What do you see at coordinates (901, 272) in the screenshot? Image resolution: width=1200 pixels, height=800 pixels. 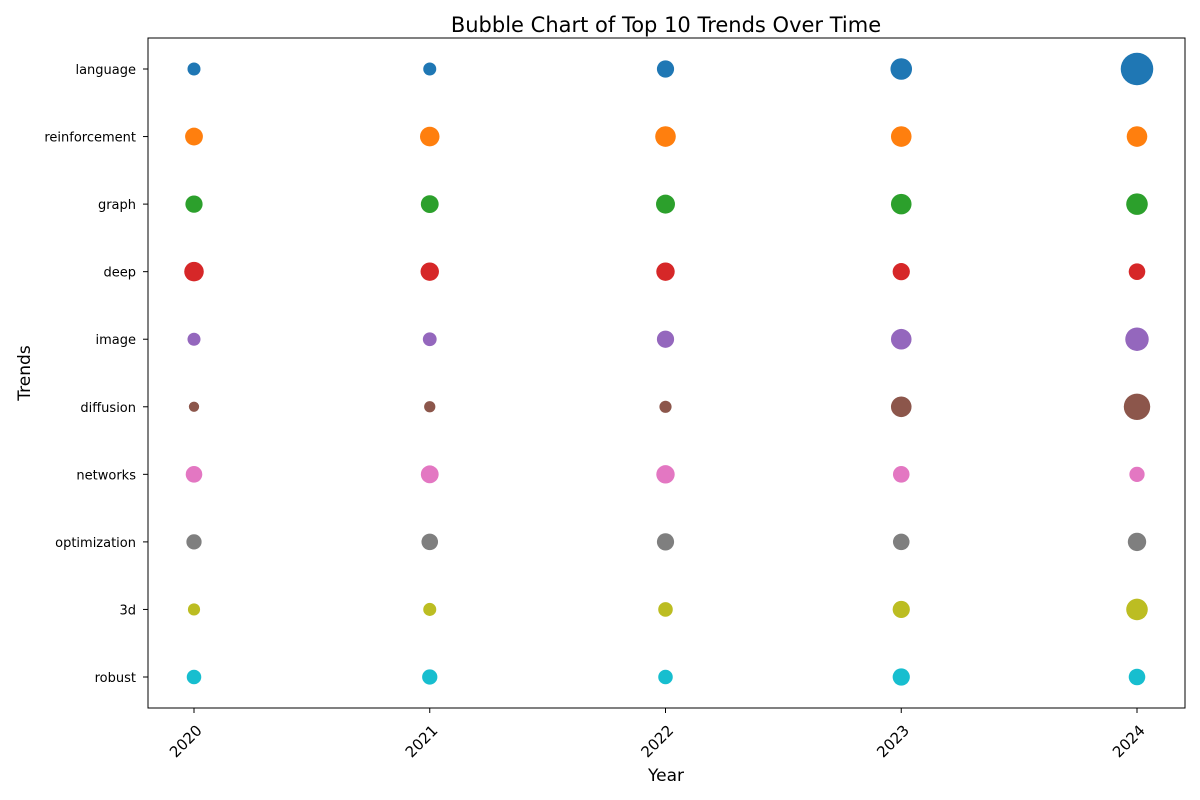 I see `bubble-deep-2023` at bounding box center [901, 272].